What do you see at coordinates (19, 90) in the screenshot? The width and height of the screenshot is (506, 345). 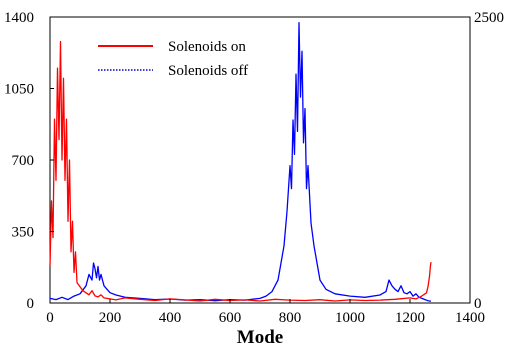 I see `y-tick-label: 1050` at bounding box center [19, 90].